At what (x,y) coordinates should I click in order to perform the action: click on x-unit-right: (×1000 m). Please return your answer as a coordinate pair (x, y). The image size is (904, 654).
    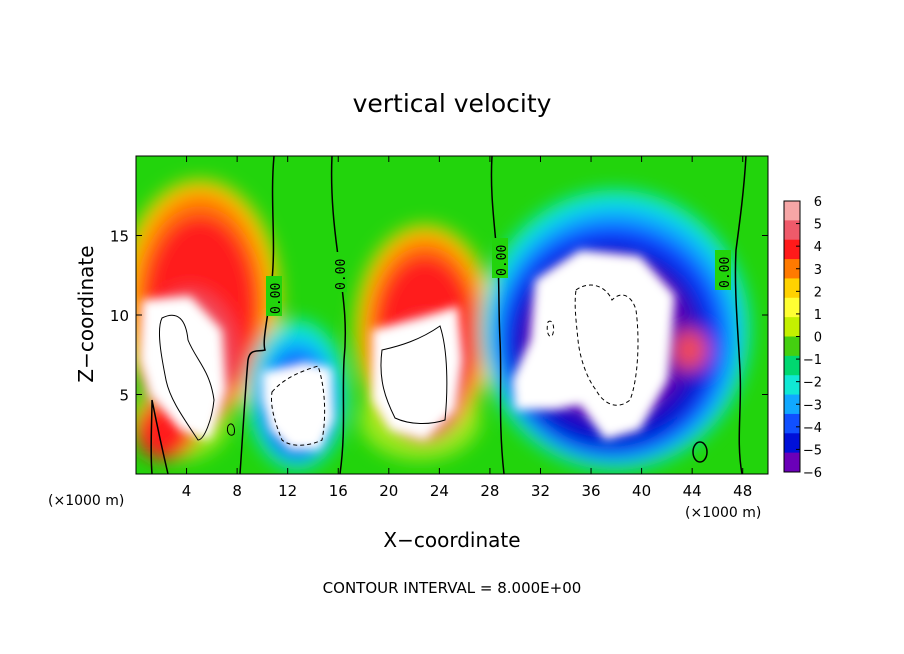
    Looking at the image, I should click on (723, 513).